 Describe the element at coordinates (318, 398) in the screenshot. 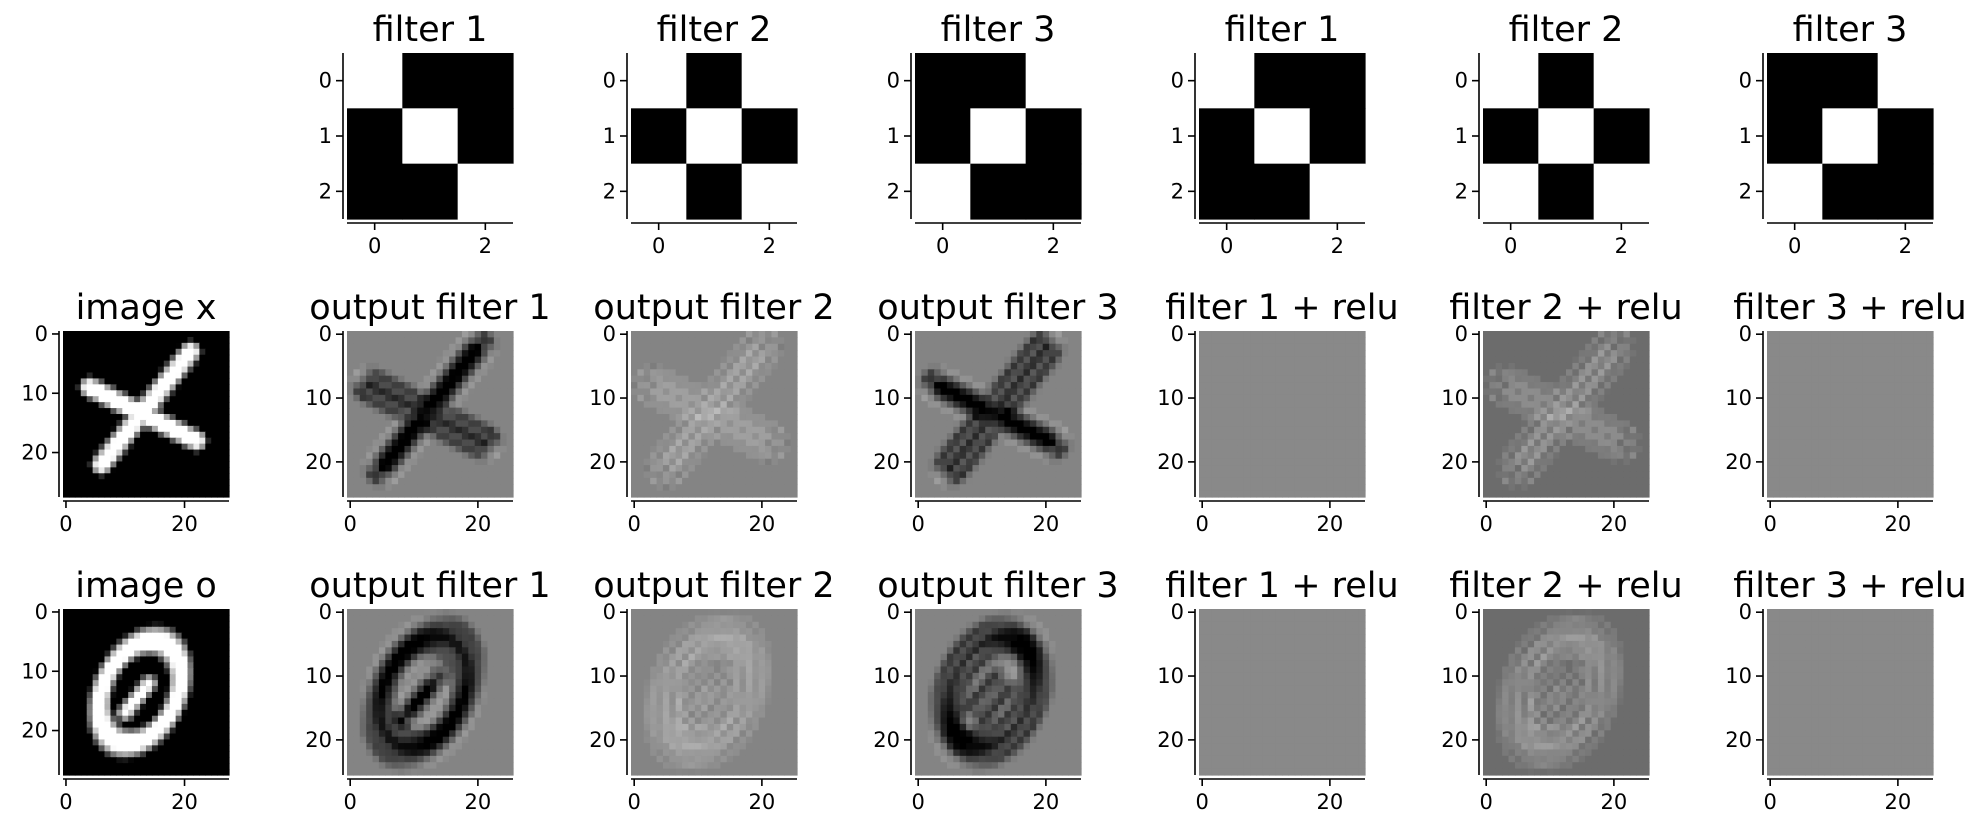

I see `y-tick-label: 10` at that location.